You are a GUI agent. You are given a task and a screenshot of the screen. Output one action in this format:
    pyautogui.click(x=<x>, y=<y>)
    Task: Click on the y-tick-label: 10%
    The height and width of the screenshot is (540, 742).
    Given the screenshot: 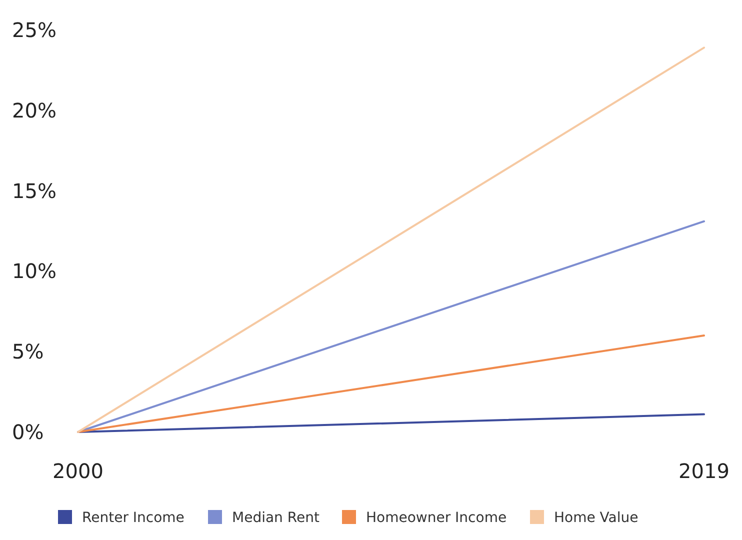 What is the action you would take?
    pyautogui.click(x=34, y=271)
    